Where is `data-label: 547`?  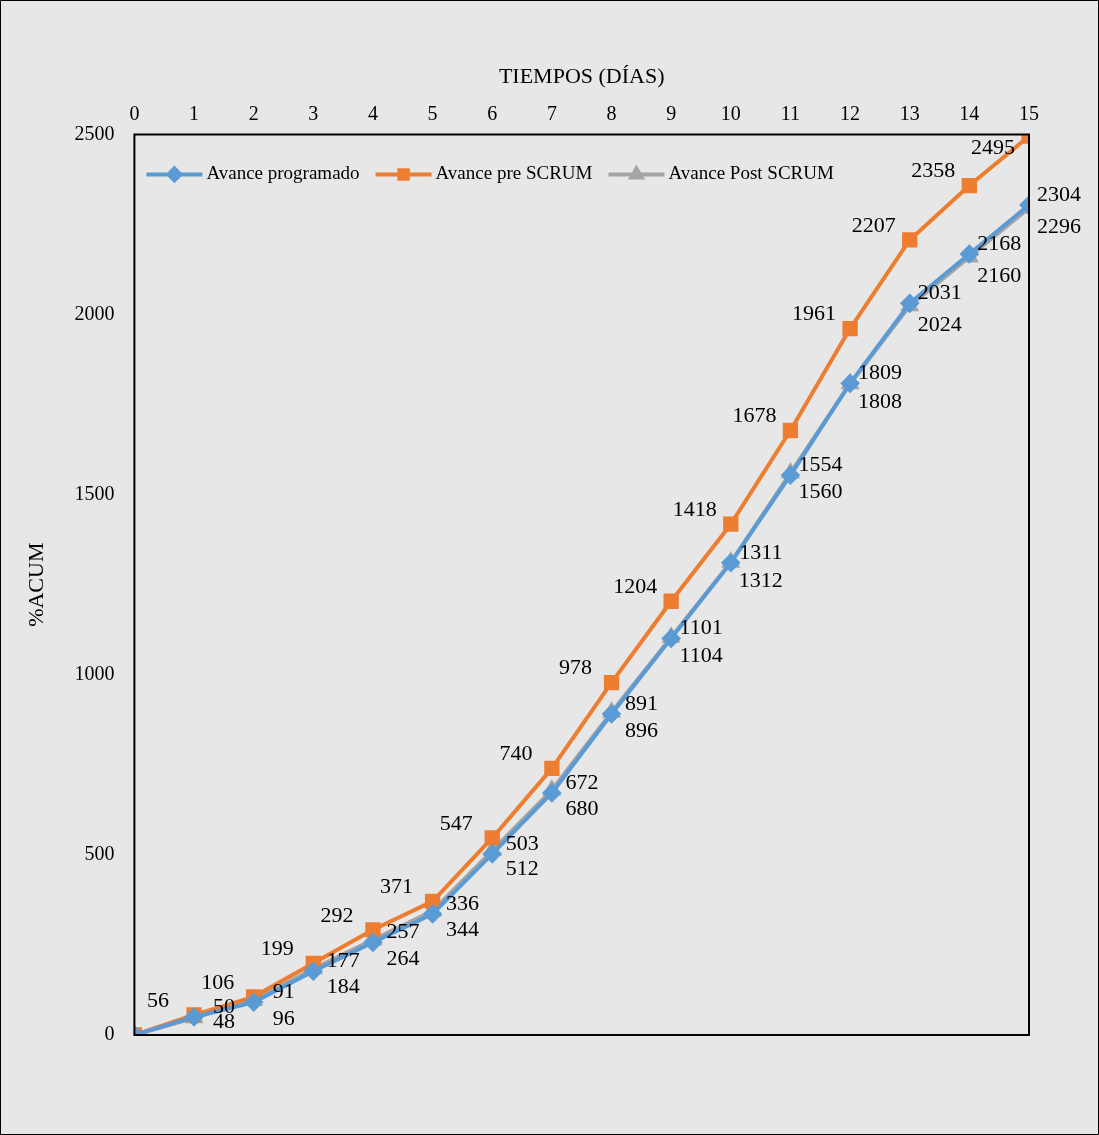
data-label: 547 is located at coordinates (456, 822).